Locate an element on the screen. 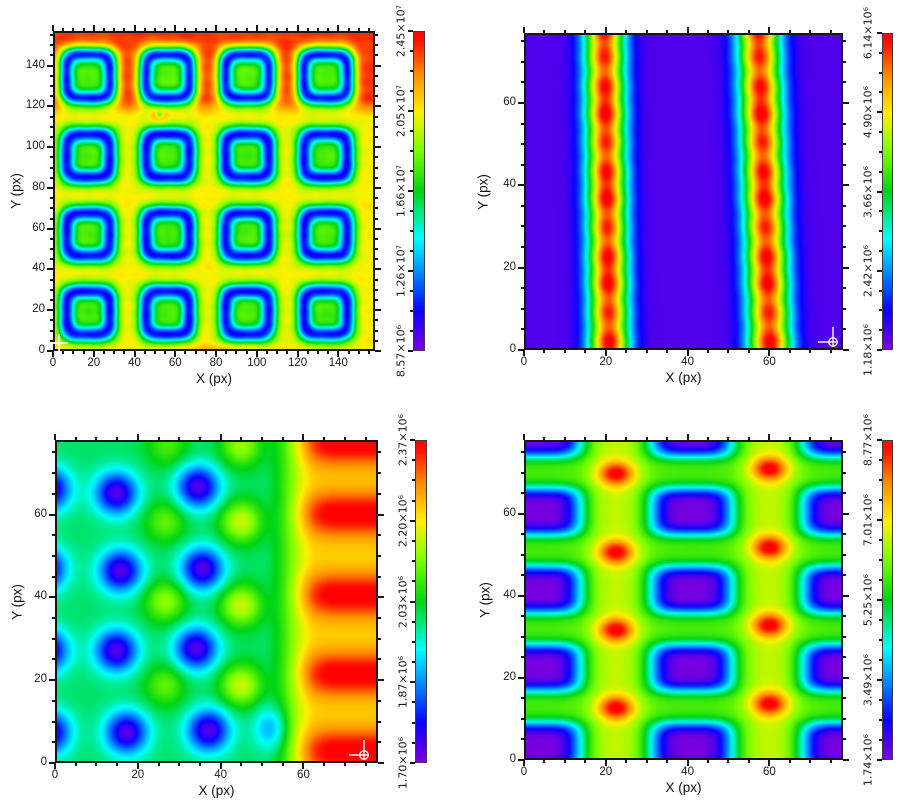  colorbar is located at coordinates (887, 600).